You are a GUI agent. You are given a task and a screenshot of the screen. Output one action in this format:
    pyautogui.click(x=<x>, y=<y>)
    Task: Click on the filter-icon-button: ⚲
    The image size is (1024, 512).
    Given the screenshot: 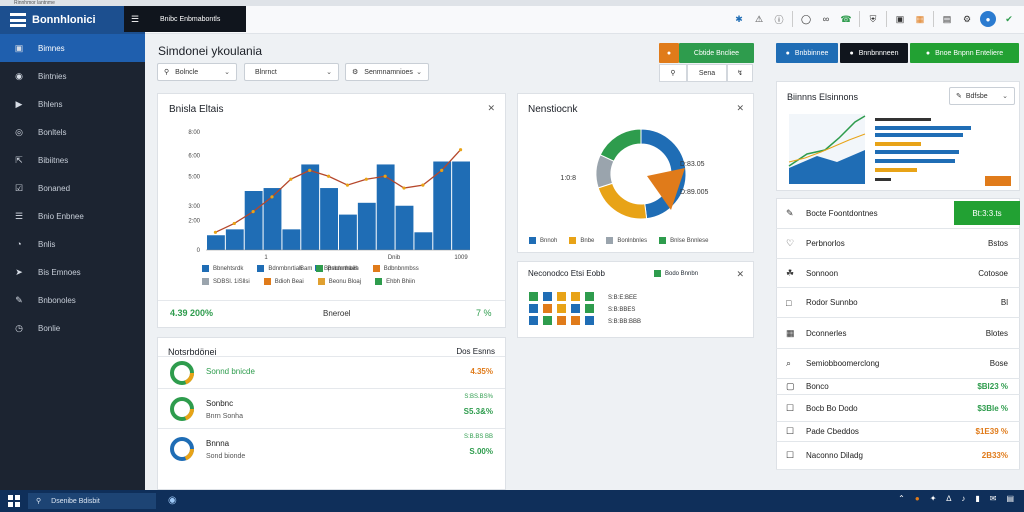 What is the action you would take?
    pyautogui.click(x=673, y=73)
    